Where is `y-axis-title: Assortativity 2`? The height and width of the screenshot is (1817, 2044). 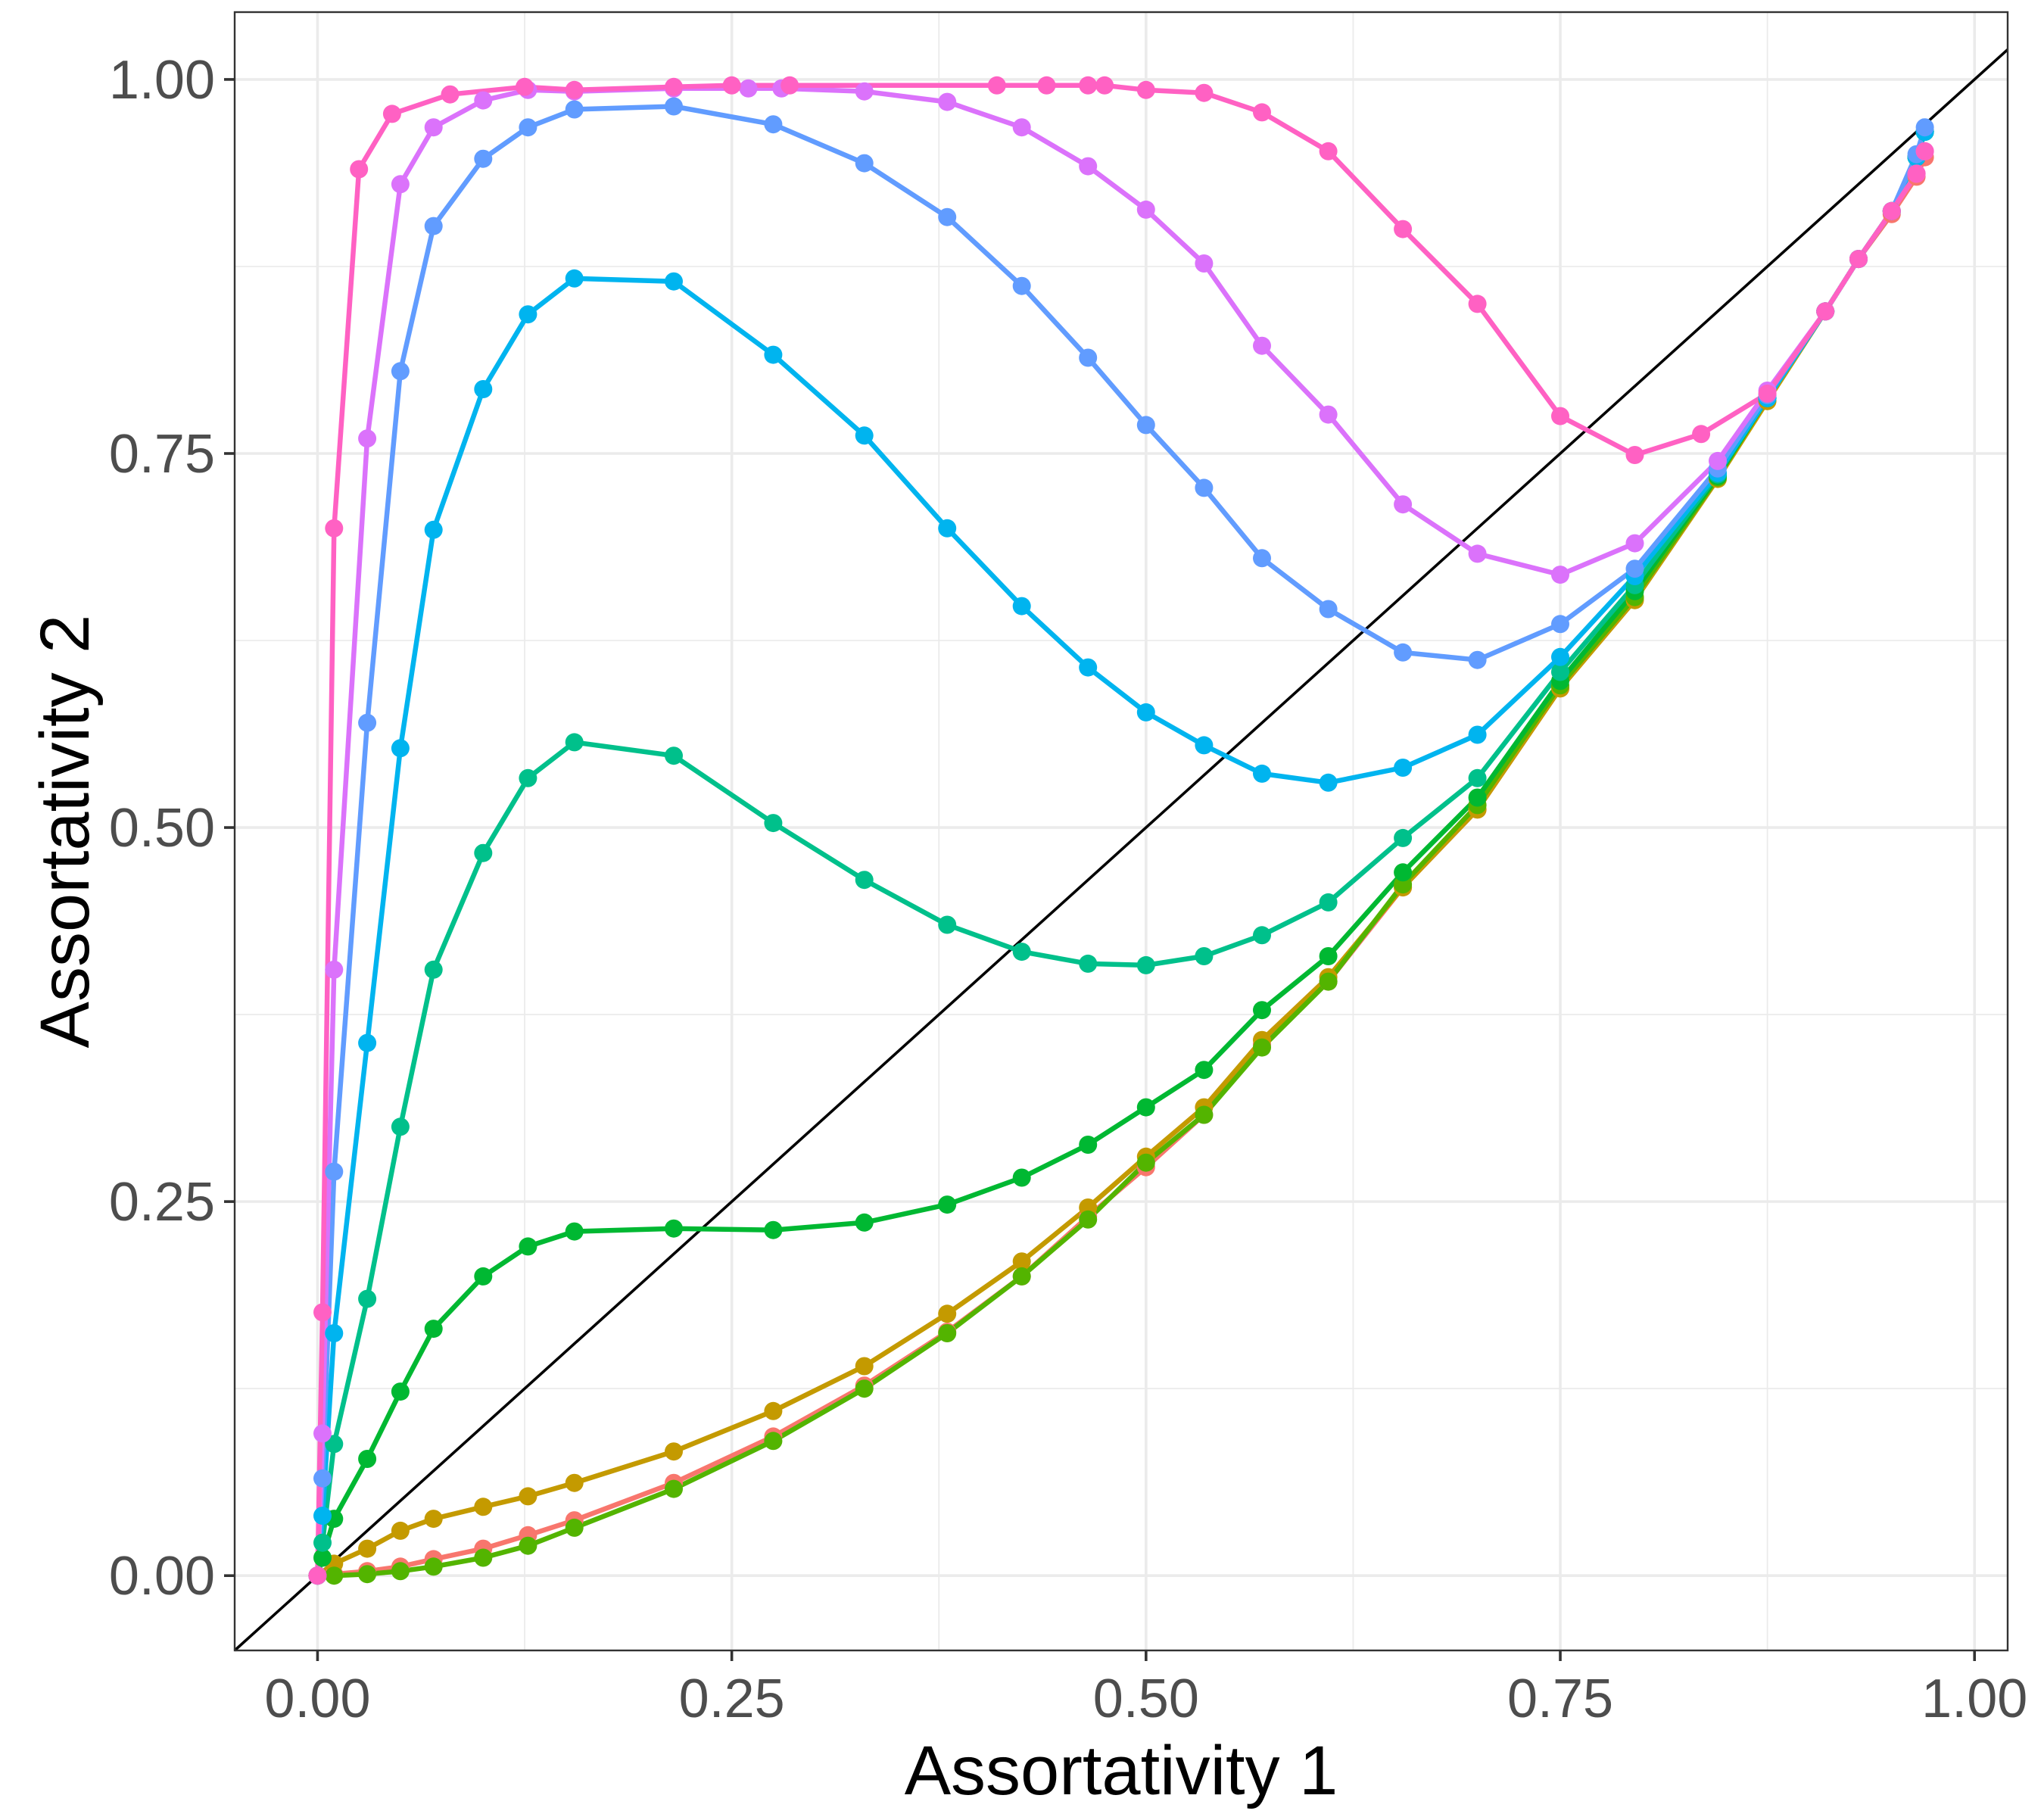 y-axis-title: Assortativity 2 is located at coordinates (65, 832).